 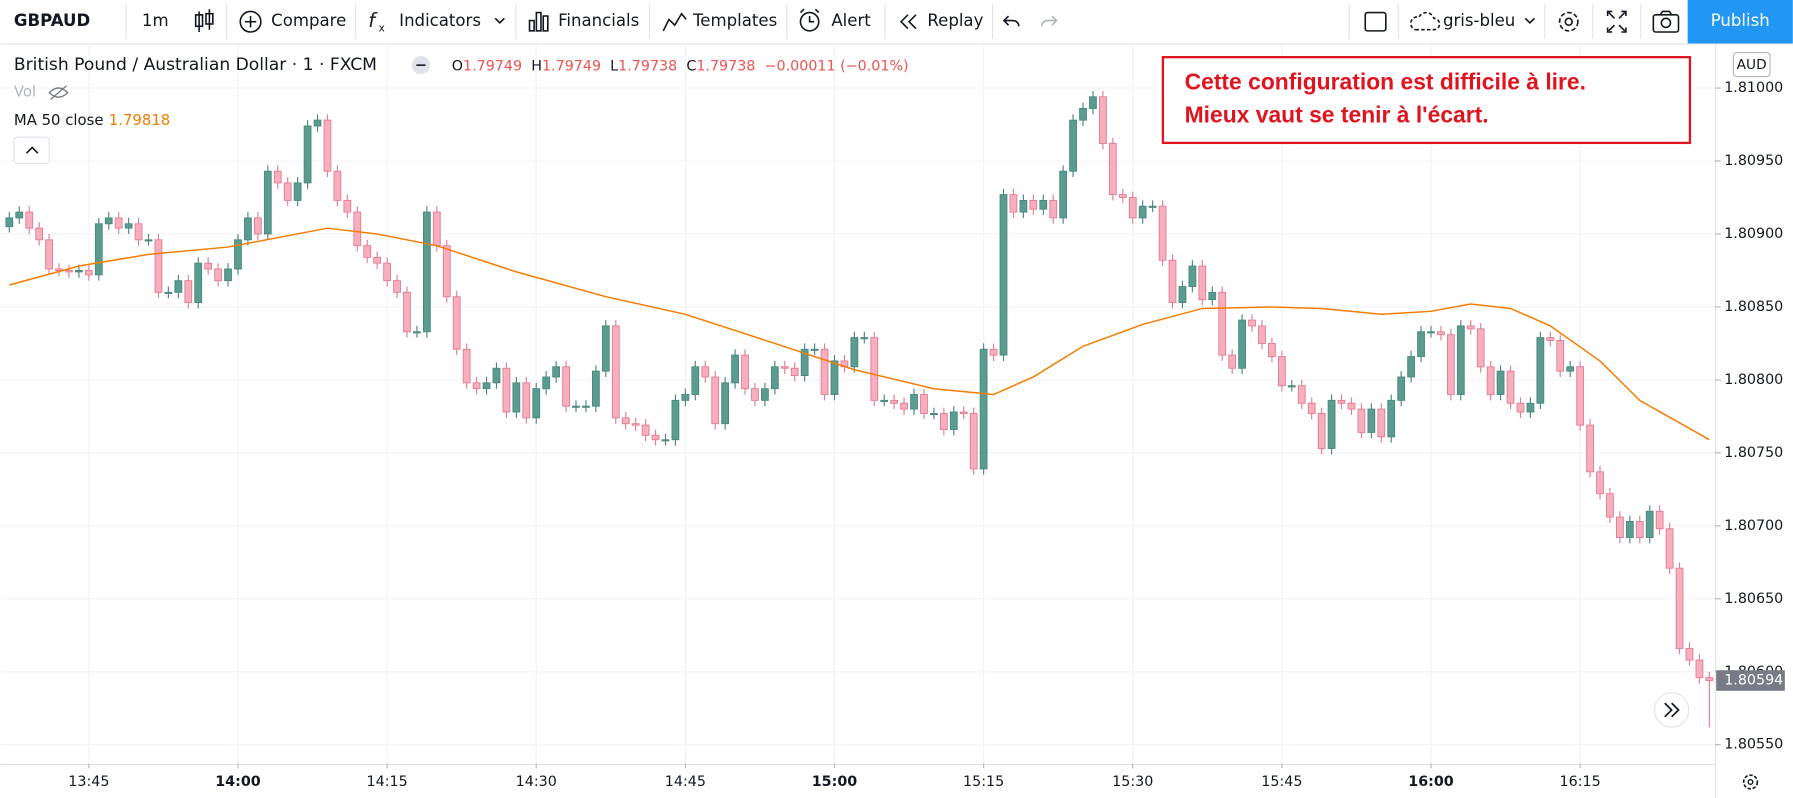 What do you see at coordinates (204, 21) in the screenshot?
I see `chart-type-icon` at bounding box center [204, 21].